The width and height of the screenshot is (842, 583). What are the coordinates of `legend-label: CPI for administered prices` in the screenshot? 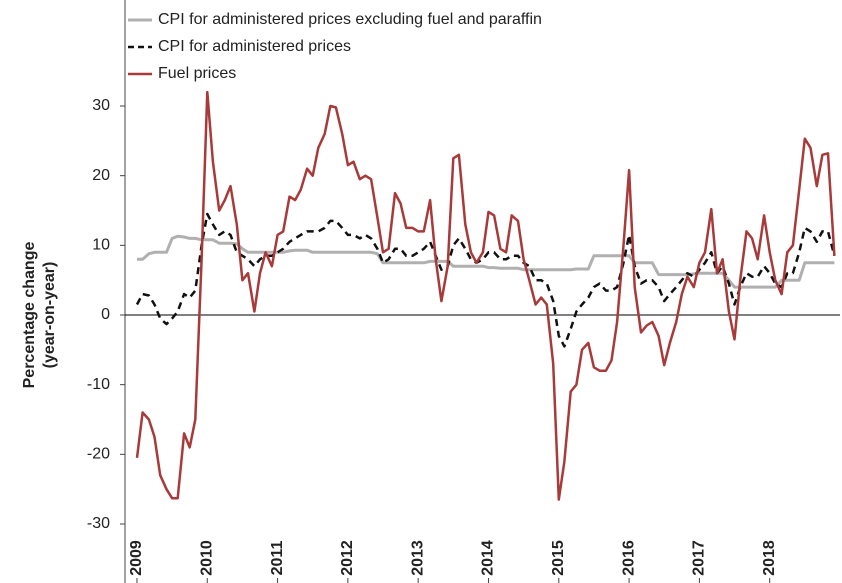 It's located at (254, 46).